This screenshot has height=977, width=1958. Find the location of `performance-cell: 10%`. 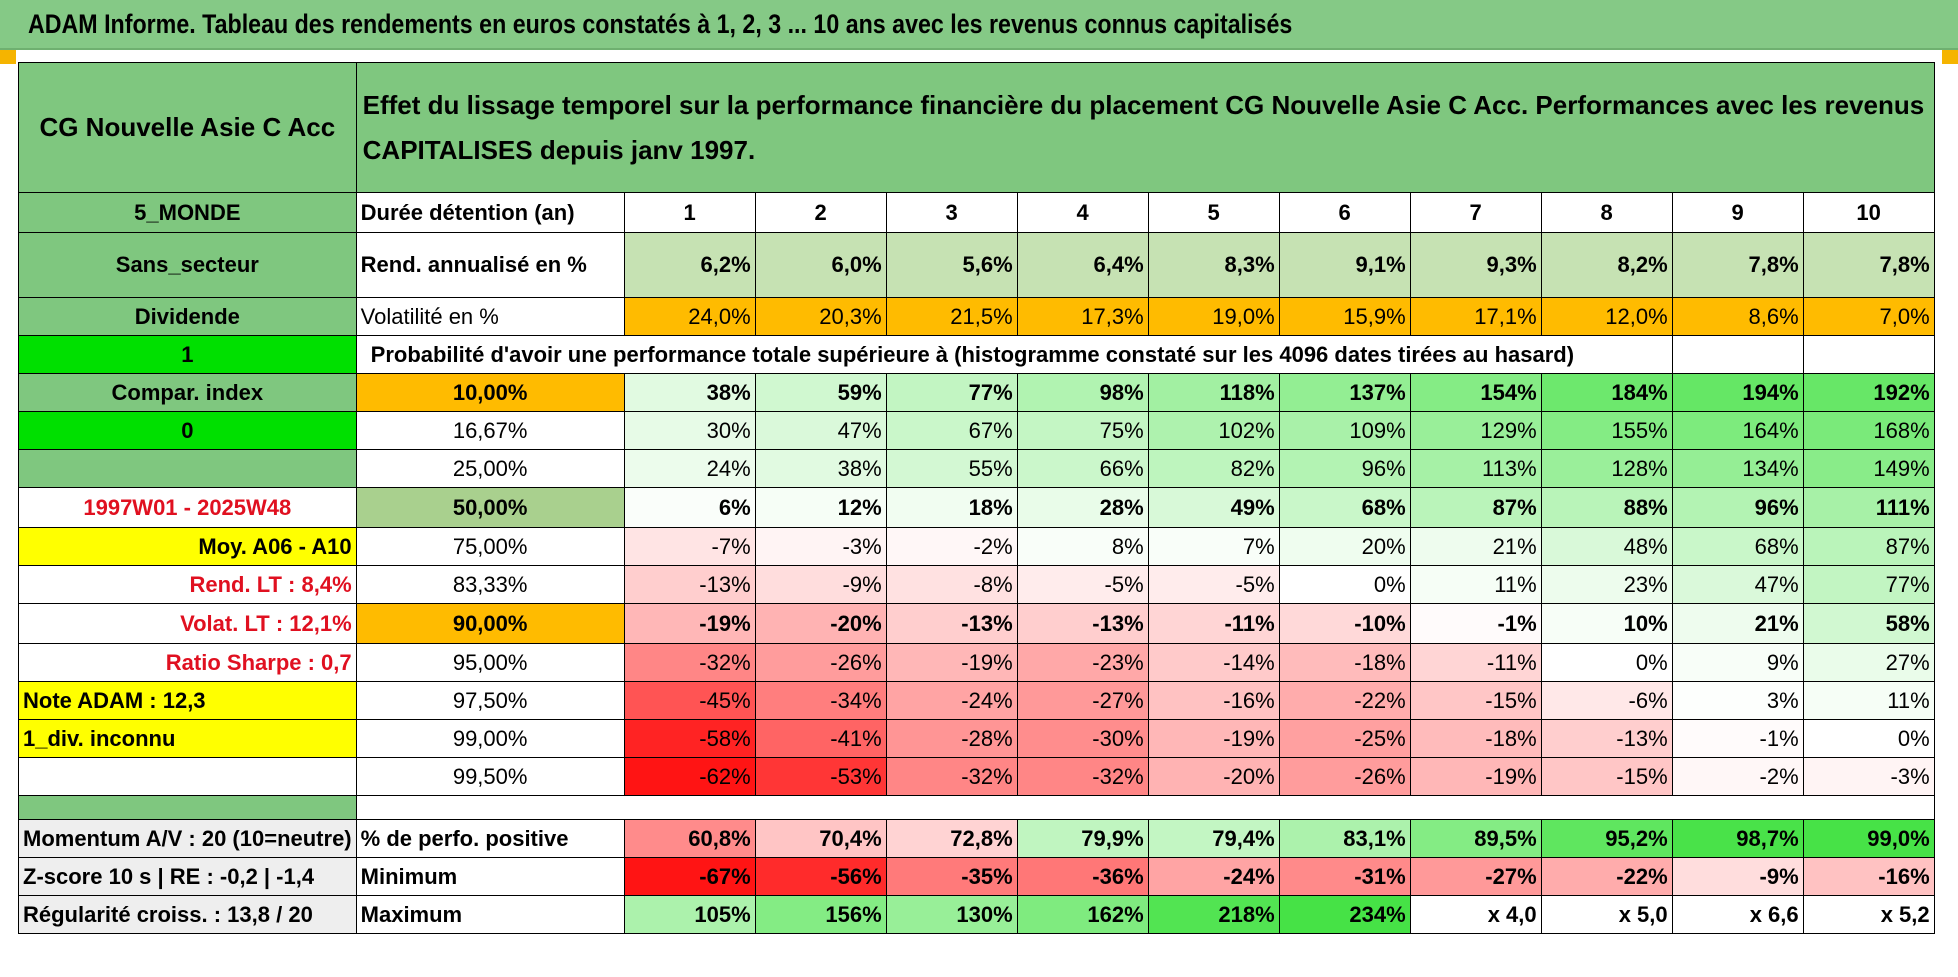

performance-cell: 10% is located at coordinates (1606, 623).